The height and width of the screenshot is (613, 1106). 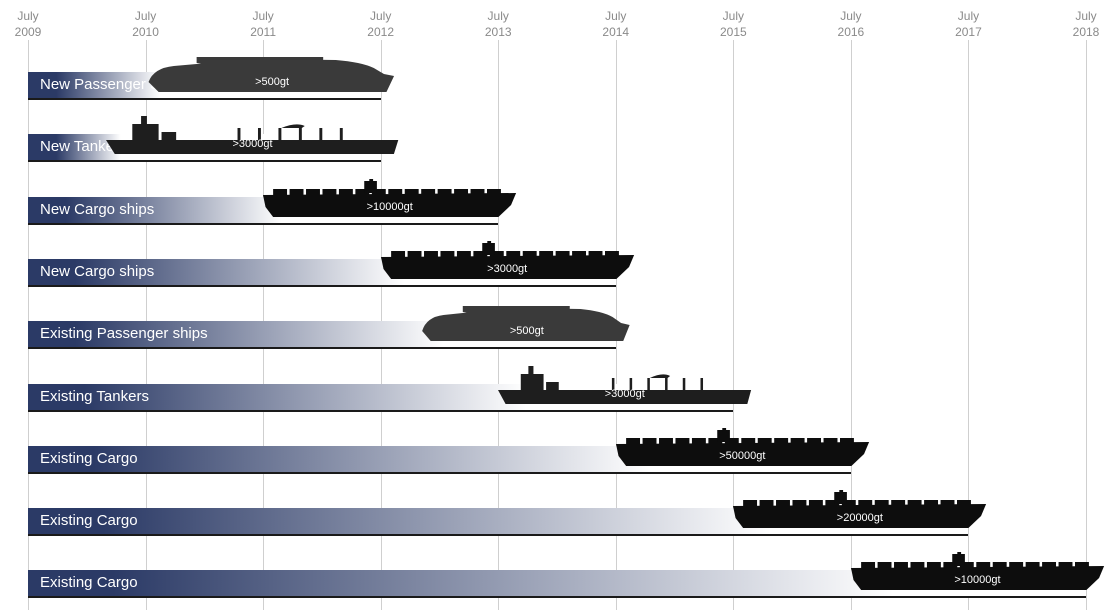 I want to click on timeline-row: Existing Tankers >3000gt, so click(x=553, y=388).